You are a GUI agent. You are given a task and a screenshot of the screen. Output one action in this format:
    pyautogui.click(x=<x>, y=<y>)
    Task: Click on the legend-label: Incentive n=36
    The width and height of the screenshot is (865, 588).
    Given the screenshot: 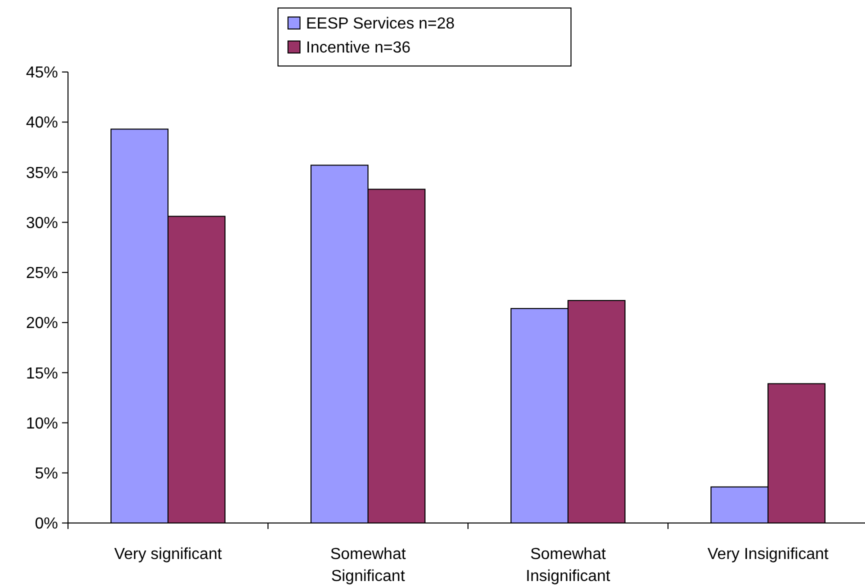 What is the action you would take?
    pyautogui.click(x=358, y=48)
    